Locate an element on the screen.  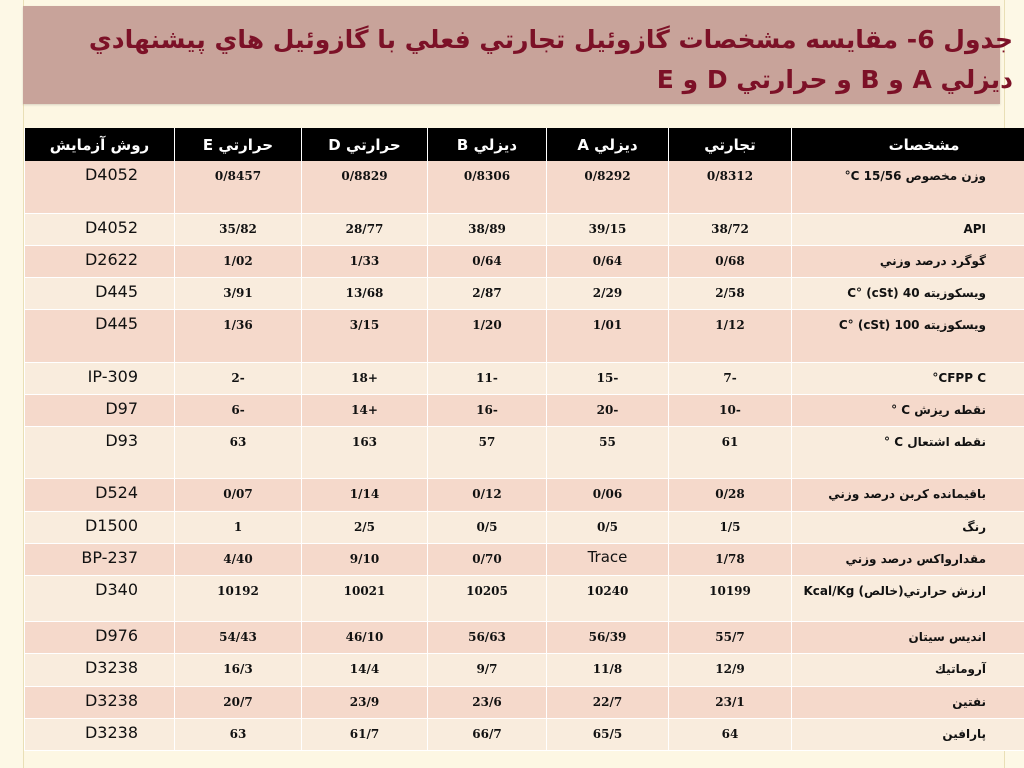
cell-diesel-b: 0/8306 is located at coordinates (487, 187).